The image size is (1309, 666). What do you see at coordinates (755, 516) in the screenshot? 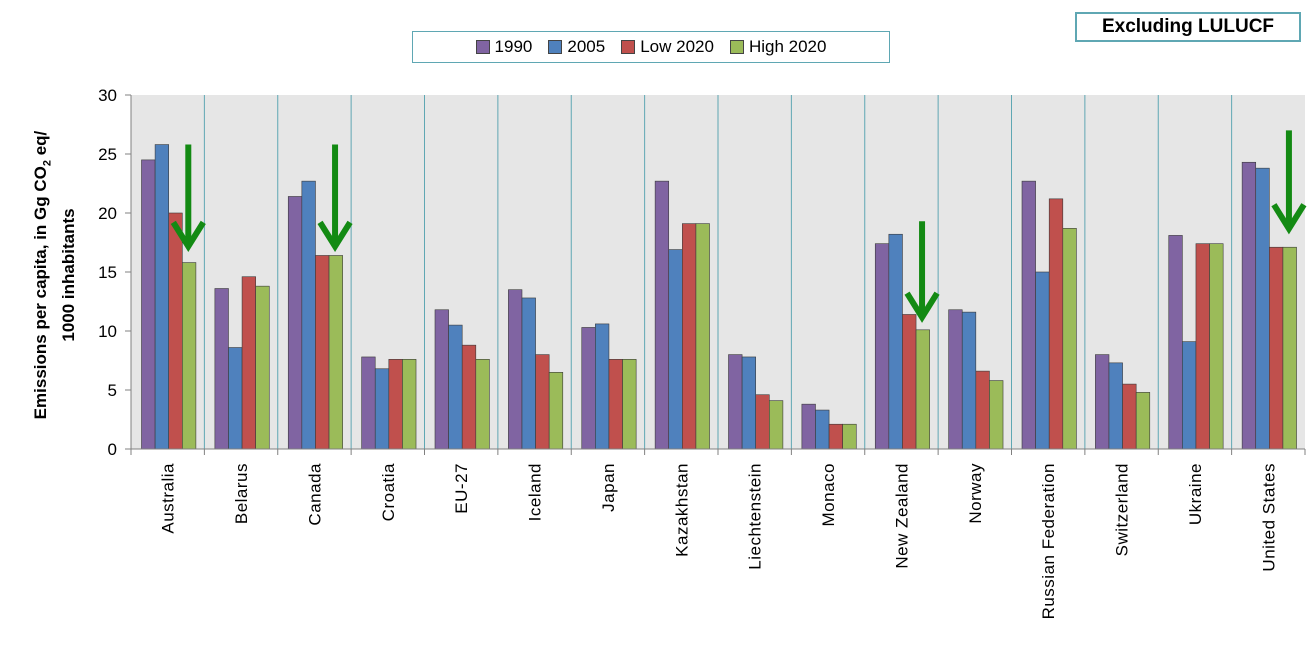
I see `x-tick-label: Liechtenstein` at bounding box center [755, 516].